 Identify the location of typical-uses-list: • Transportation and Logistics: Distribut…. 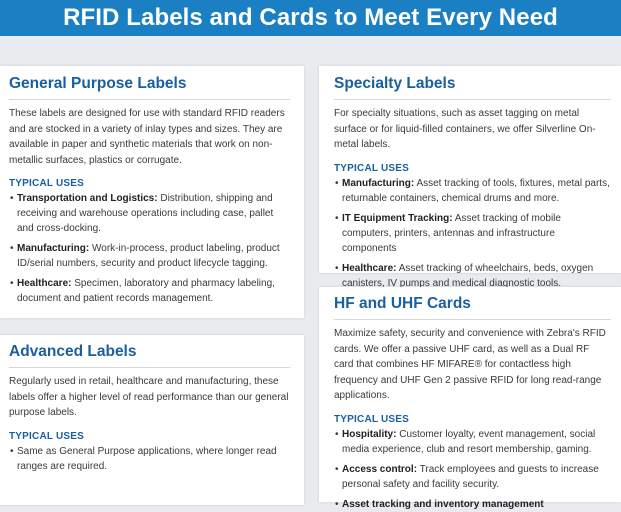
(149, 248).